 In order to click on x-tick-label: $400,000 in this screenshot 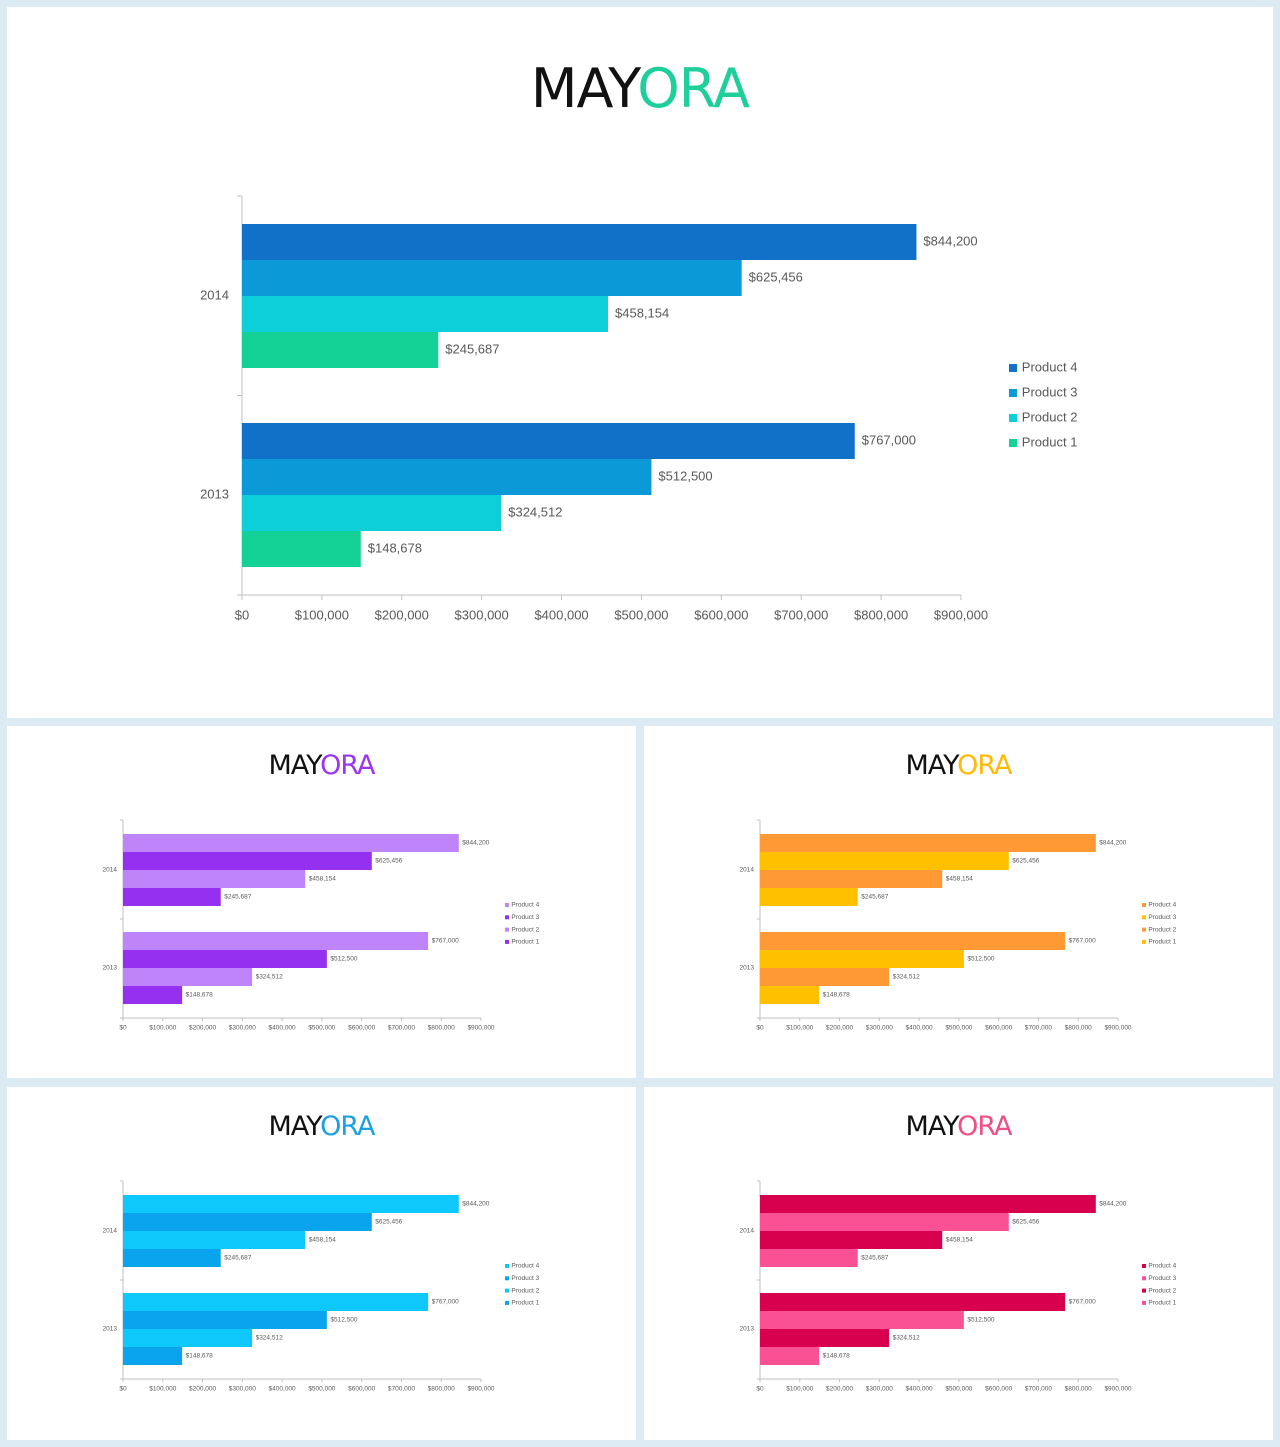, I will do `click(282, 1389)`.